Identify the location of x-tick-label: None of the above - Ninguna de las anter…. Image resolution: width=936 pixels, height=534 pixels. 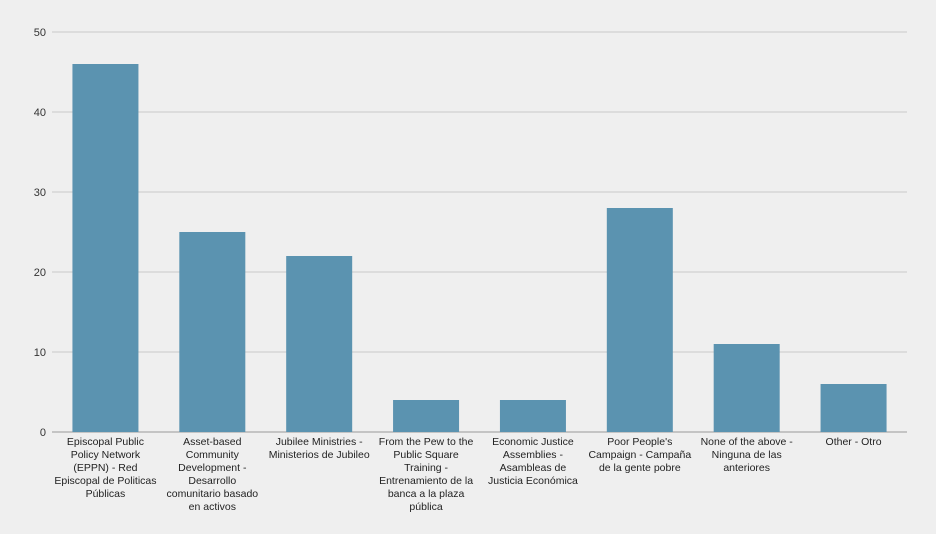
(746, 455).